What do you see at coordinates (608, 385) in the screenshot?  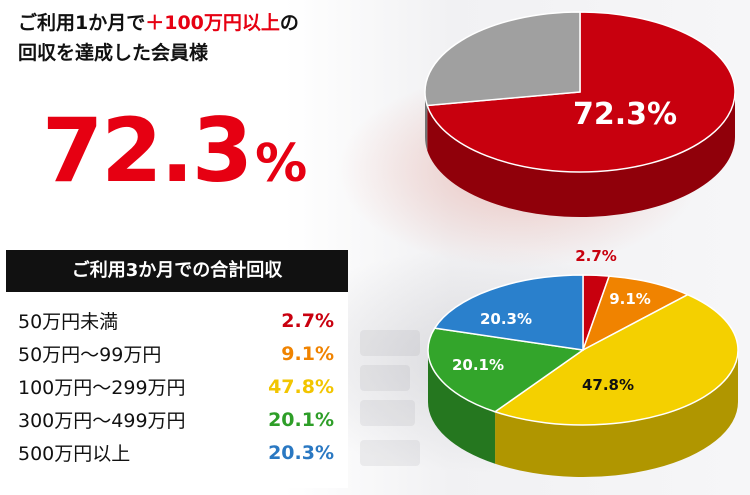 I see `slice-label: 47.8%` at bounding box center [608, 385].